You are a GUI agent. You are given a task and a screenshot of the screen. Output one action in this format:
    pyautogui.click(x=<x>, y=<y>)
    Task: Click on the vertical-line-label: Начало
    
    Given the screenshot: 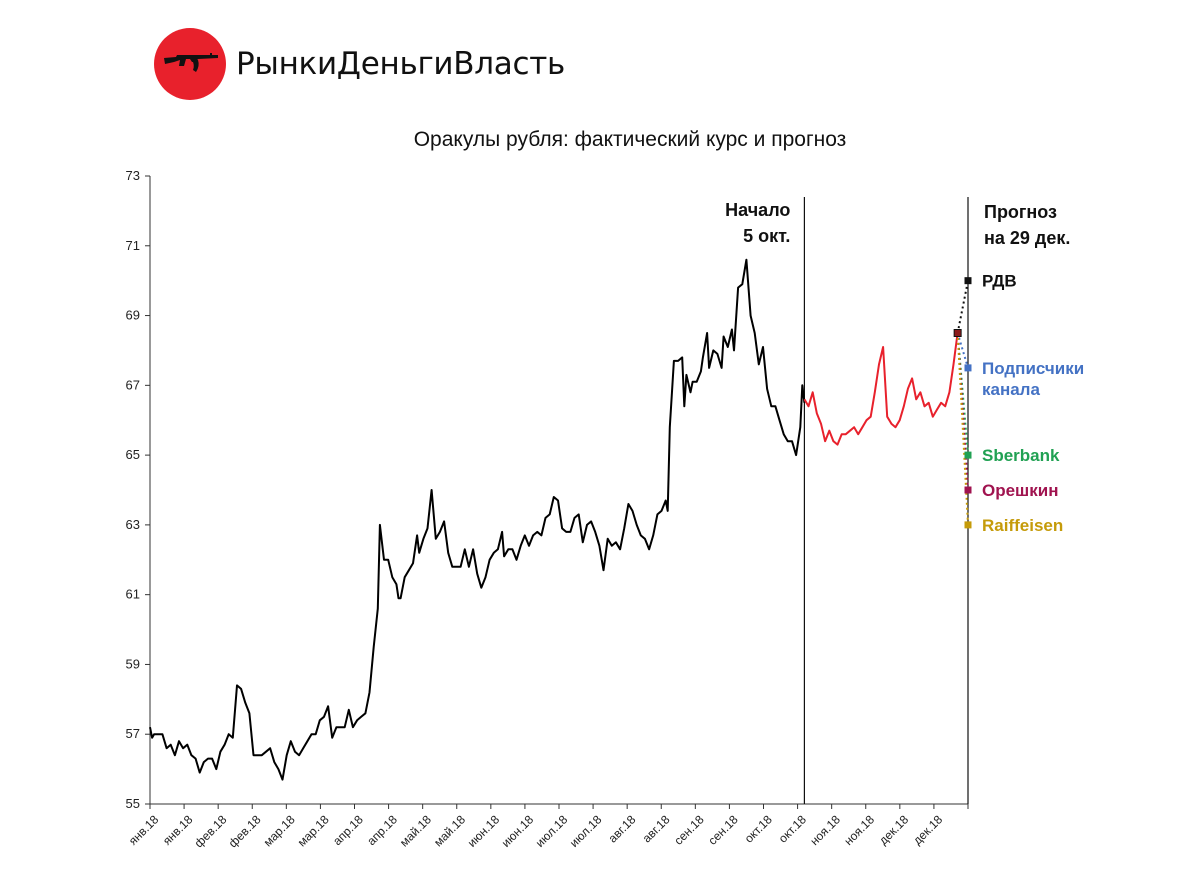 What is the action you would take?
    pyautogui.click(x=757, y=210)
    